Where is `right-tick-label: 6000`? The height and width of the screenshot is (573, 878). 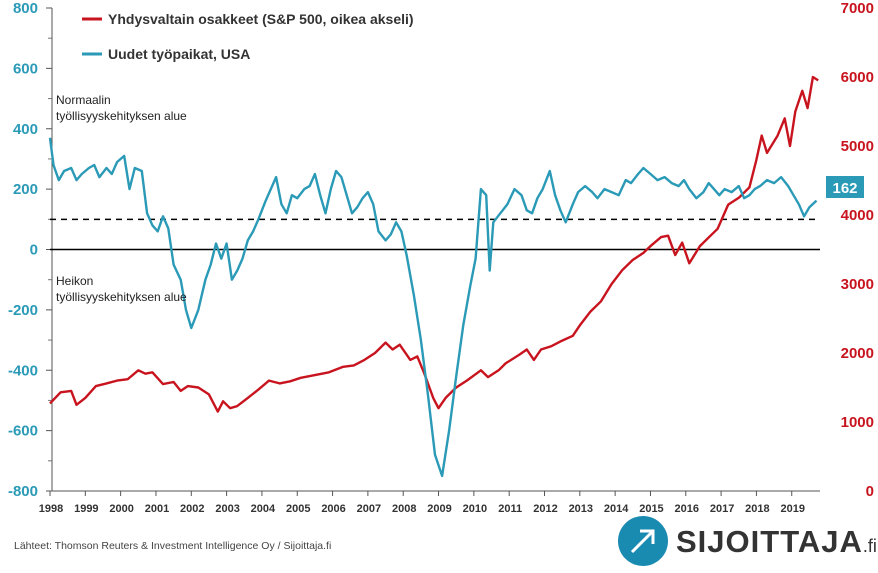 right-tick-label: 6000 is located at coordinates (857, 77).